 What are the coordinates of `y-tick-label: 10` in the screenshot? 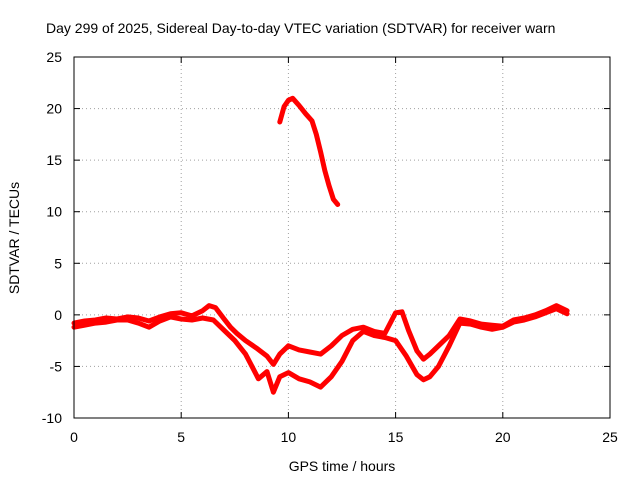 It's located at (54, 212).